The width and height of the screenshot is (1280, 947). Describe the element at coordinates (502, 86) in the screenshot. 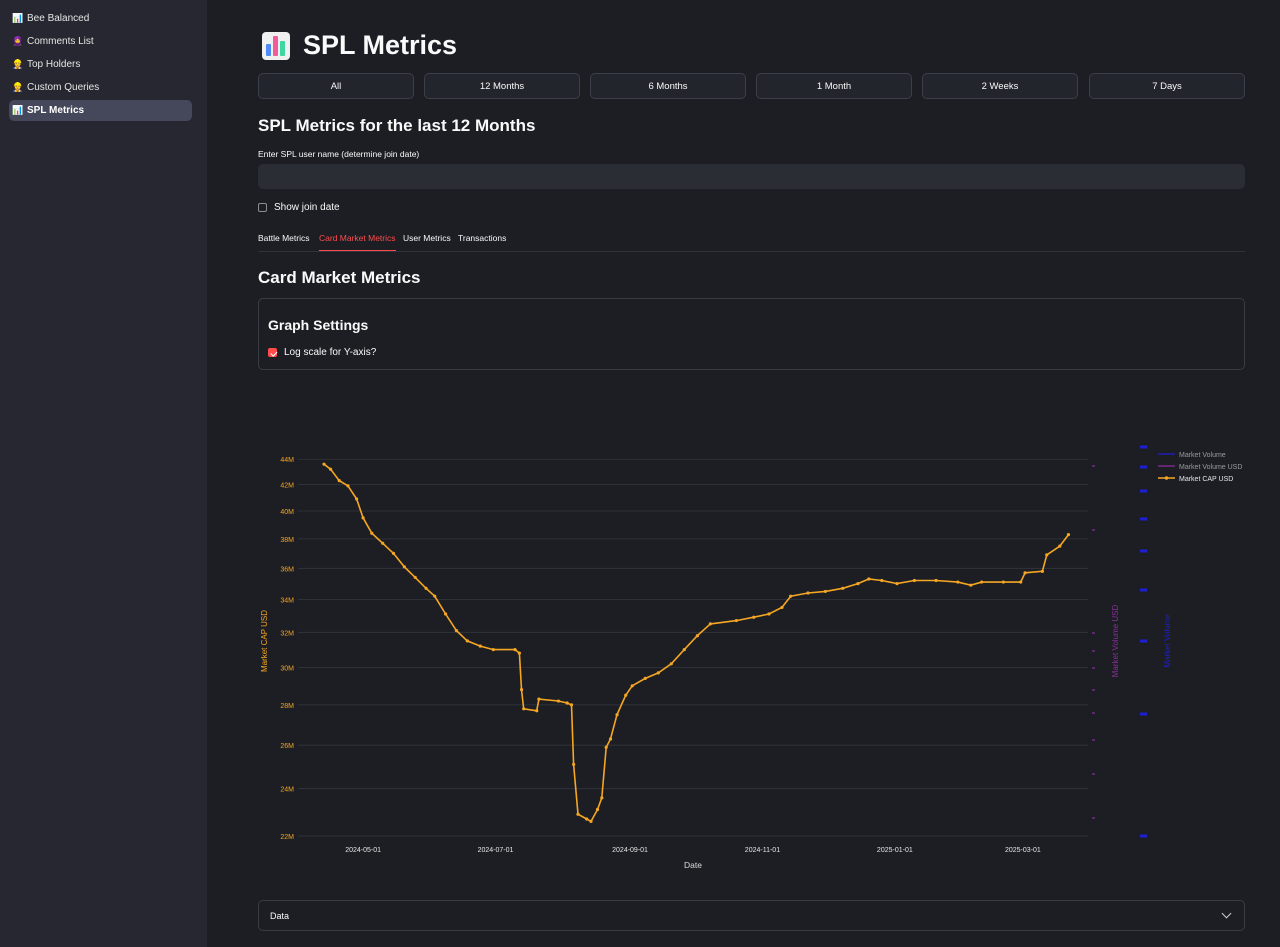

I see `period-12-months-button: 12 Months` at that location.